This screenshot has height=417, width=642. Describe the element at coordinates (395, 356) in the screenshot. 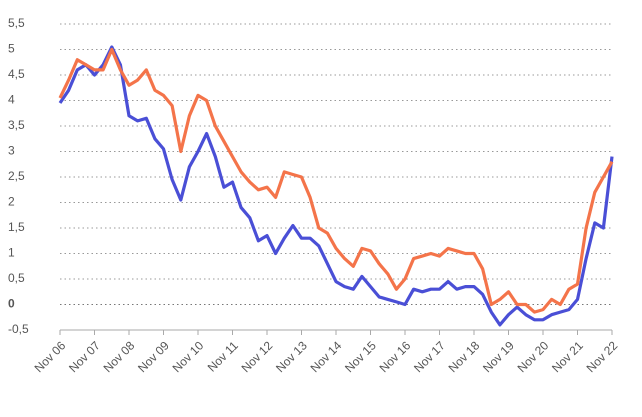

I see `x-tick-label: Nov 16` at that location.